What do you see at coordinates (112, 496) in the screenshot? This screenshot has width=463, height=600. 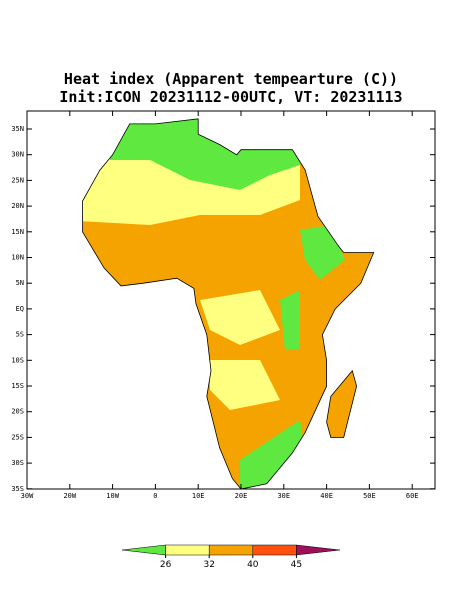 I see `lon-label: 10W` at bounding box center [112, 496].